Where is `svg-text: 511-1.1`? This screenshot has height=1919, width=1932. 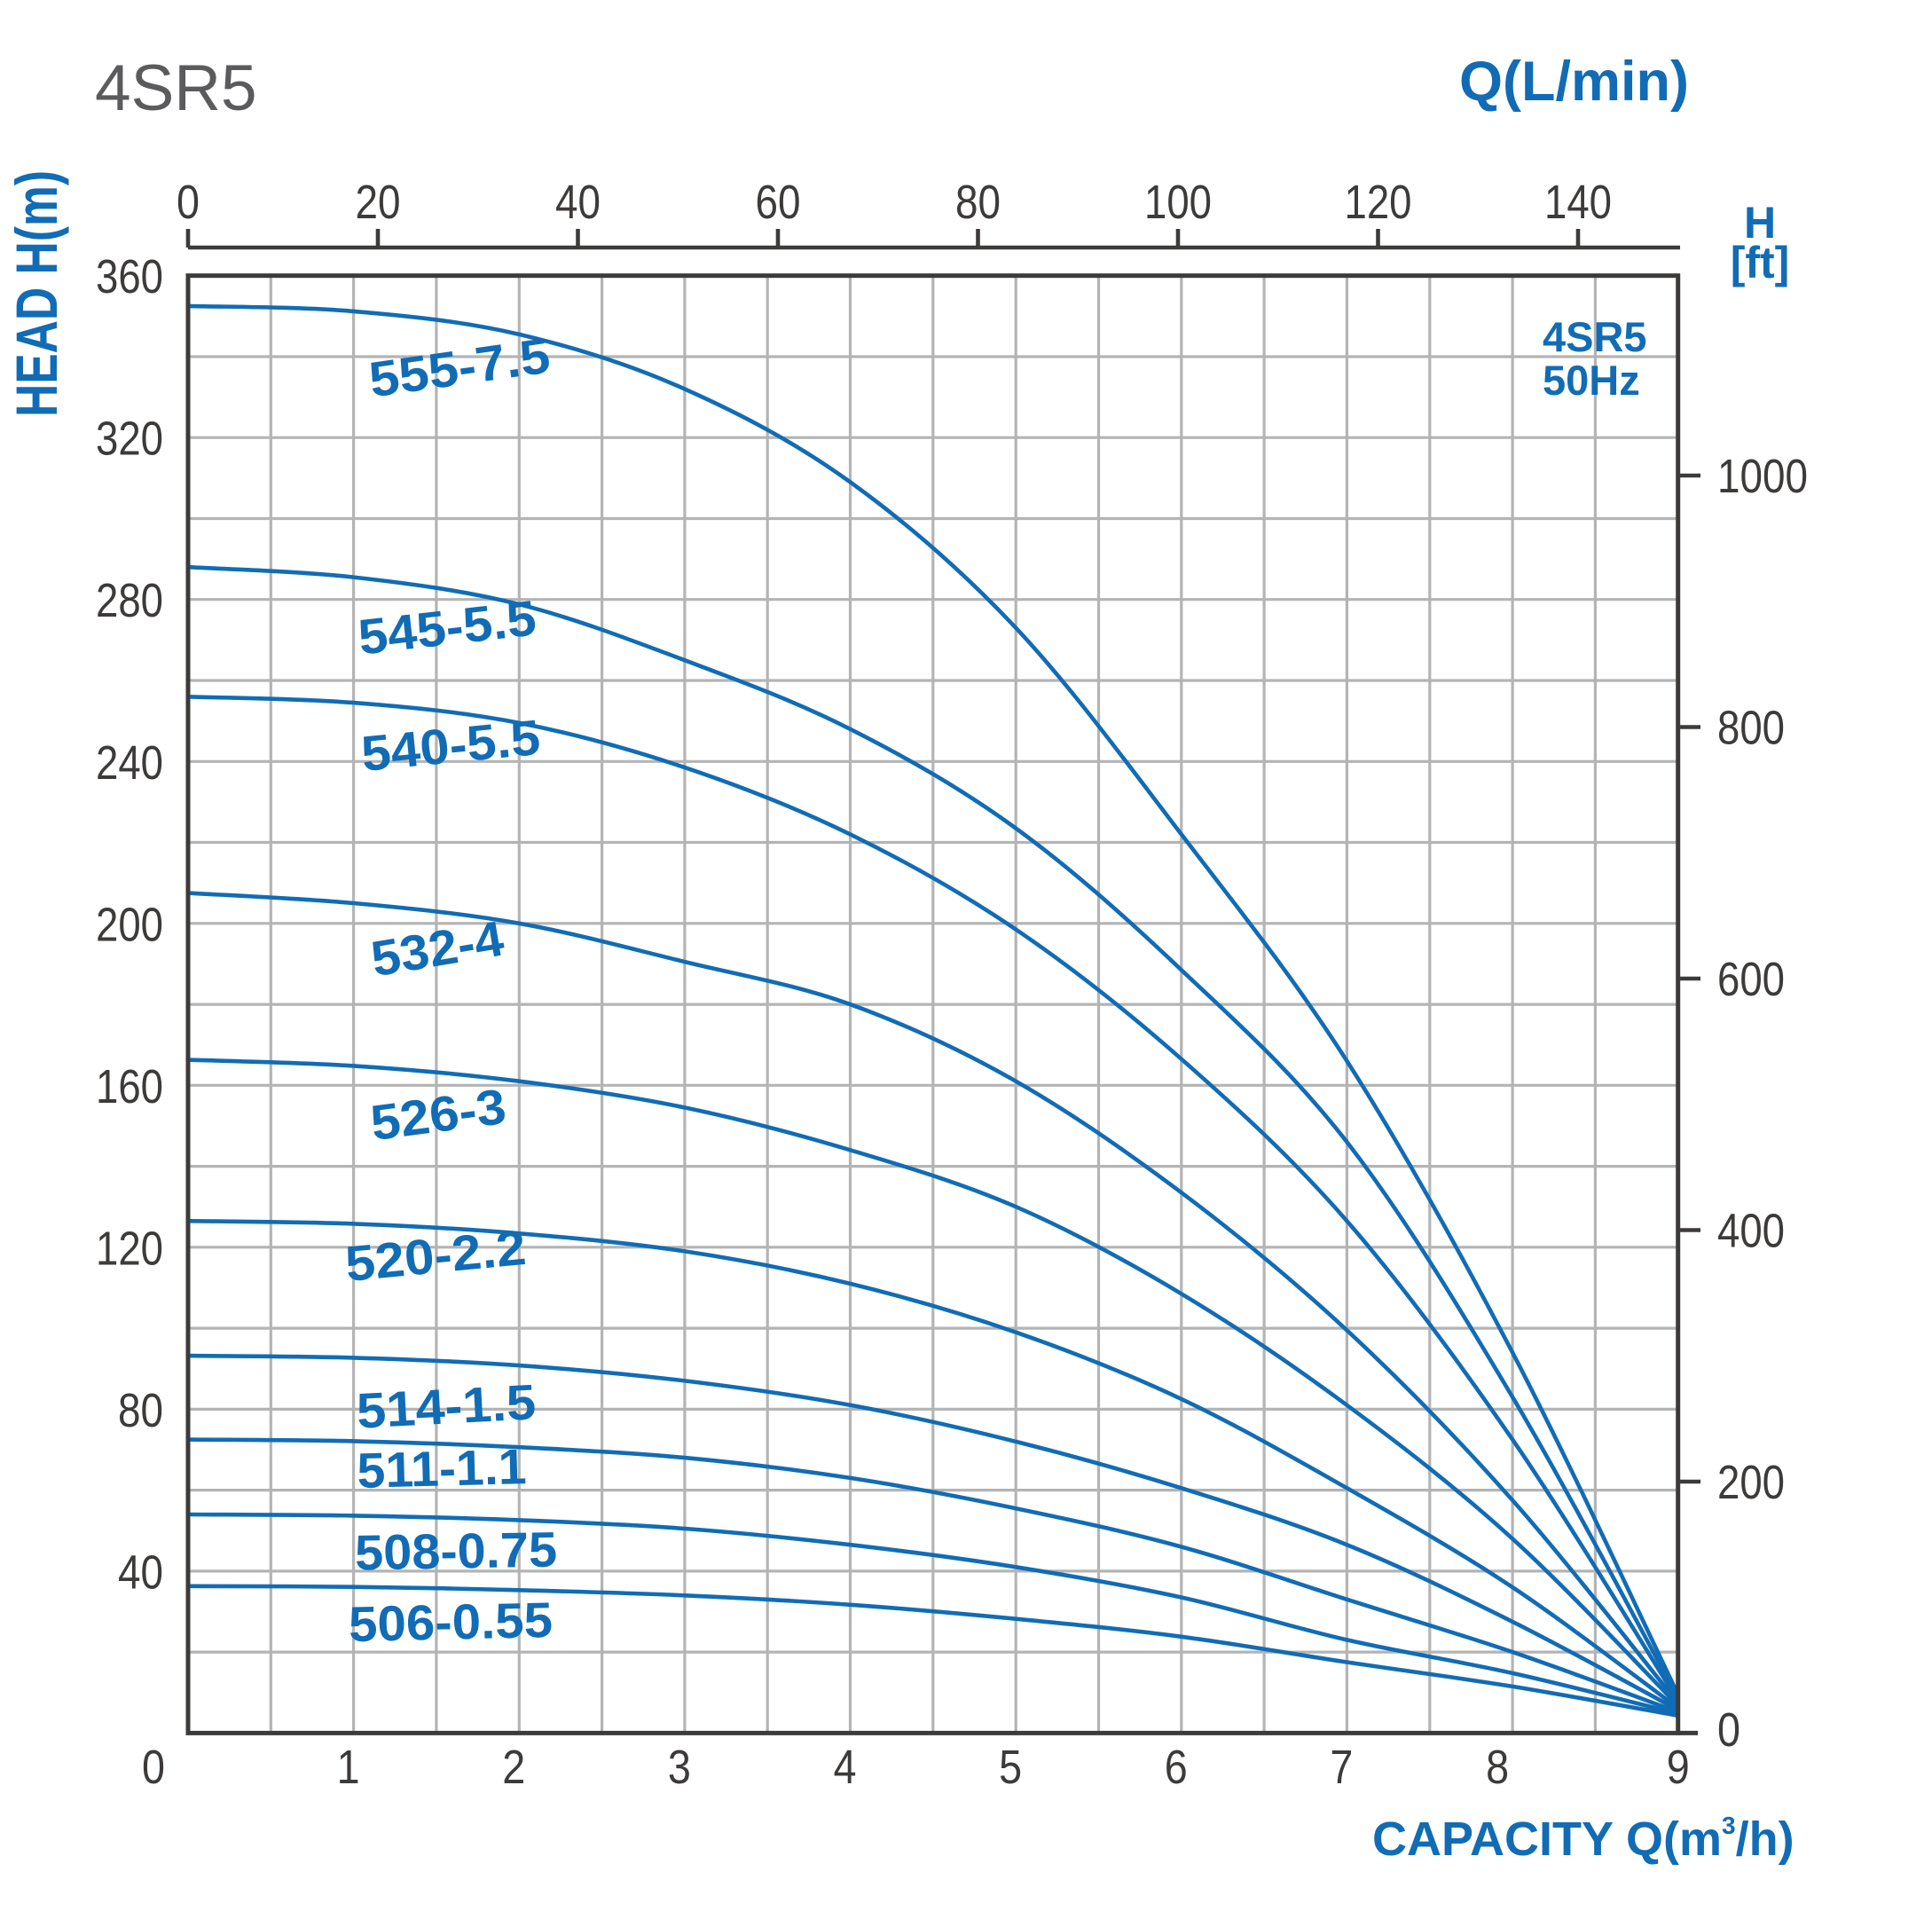
svg-text: 511-1.1 is located at coordinates (442, 1468).